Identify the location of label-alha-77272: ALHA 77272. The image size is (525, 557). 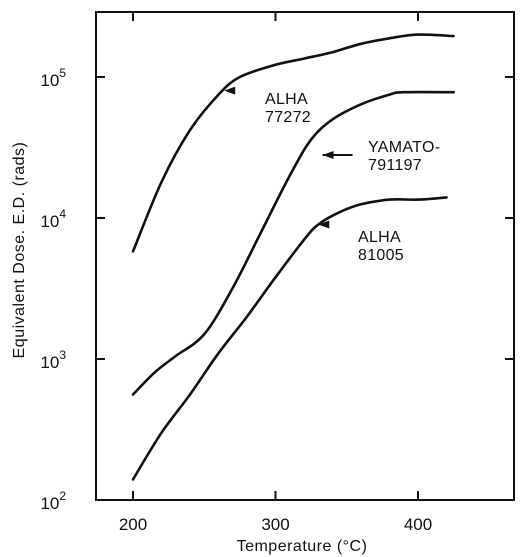
(288, 108).